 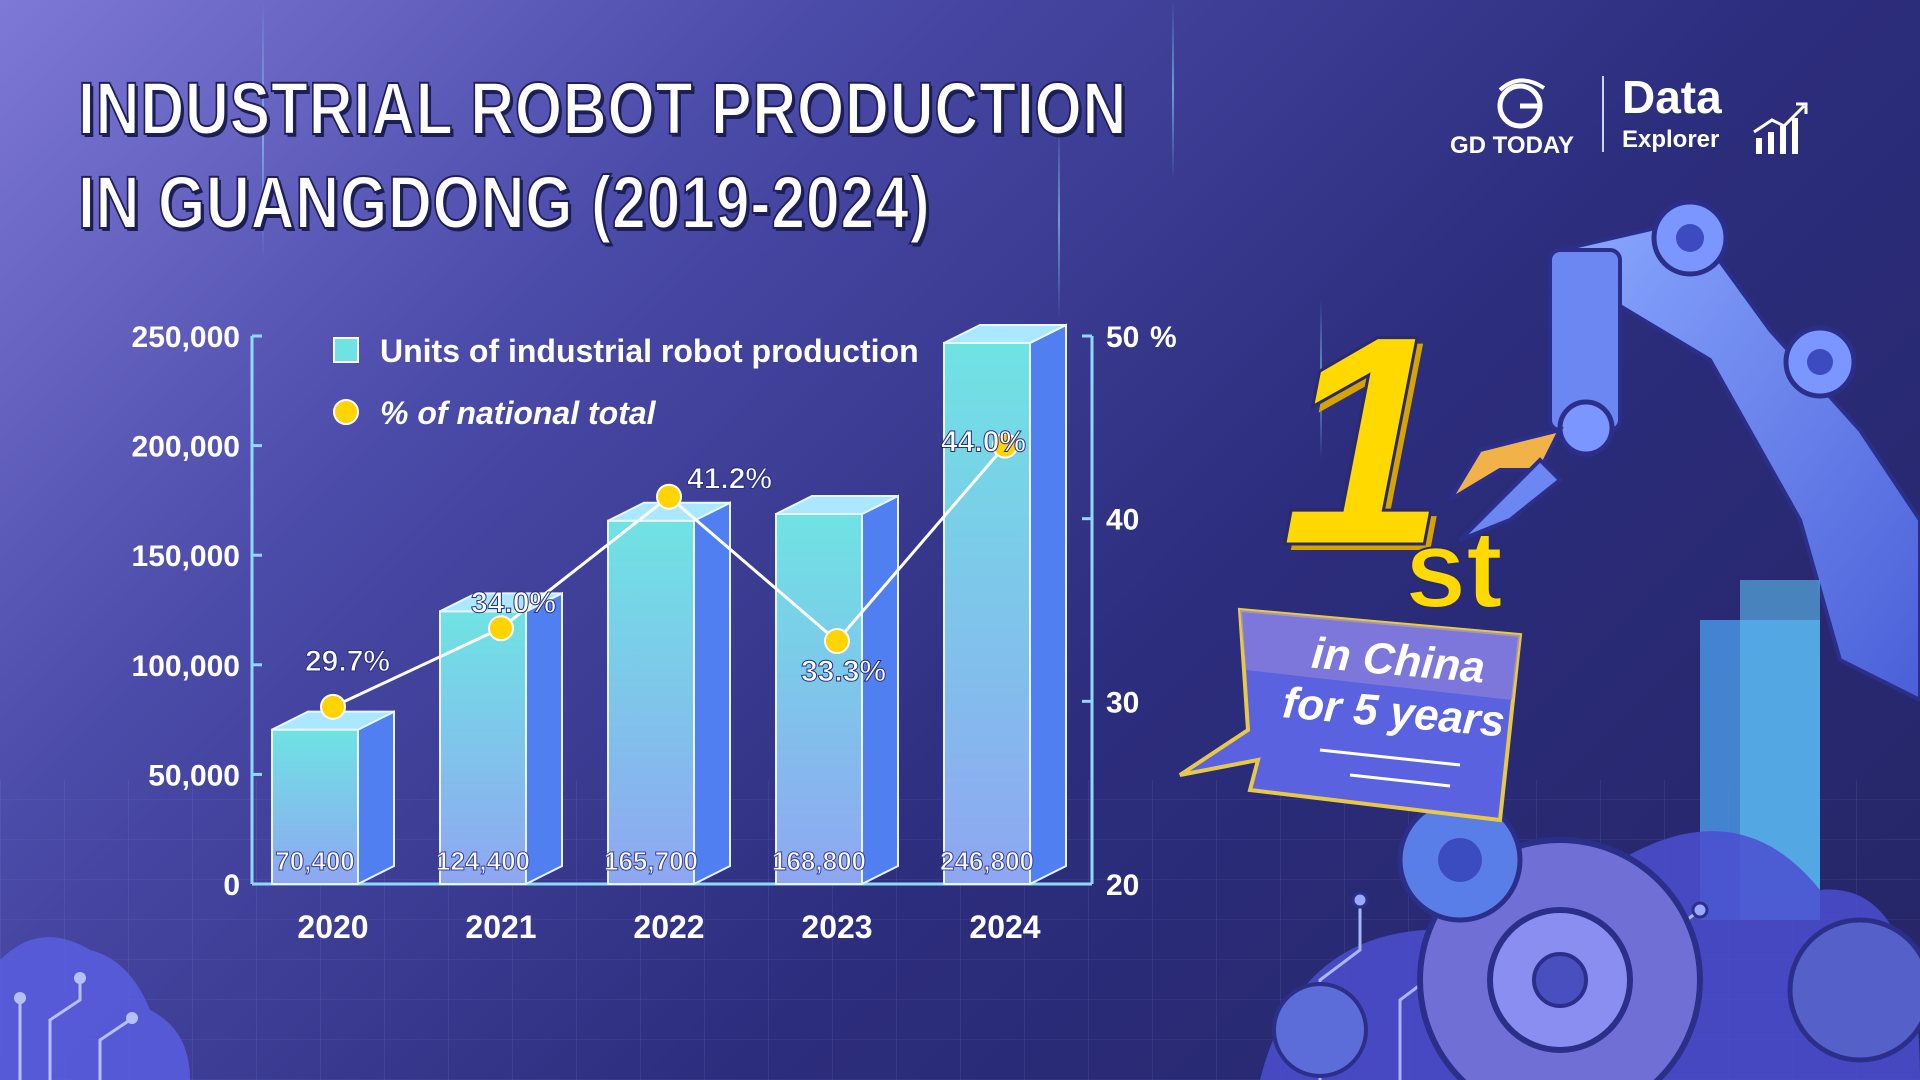 What do you see at coordinates (602, 108) in the screenshot?
I see `title-line-1: INDUSTRIAL ROBOT PRODUCTION` at bounding box center [602, 108].